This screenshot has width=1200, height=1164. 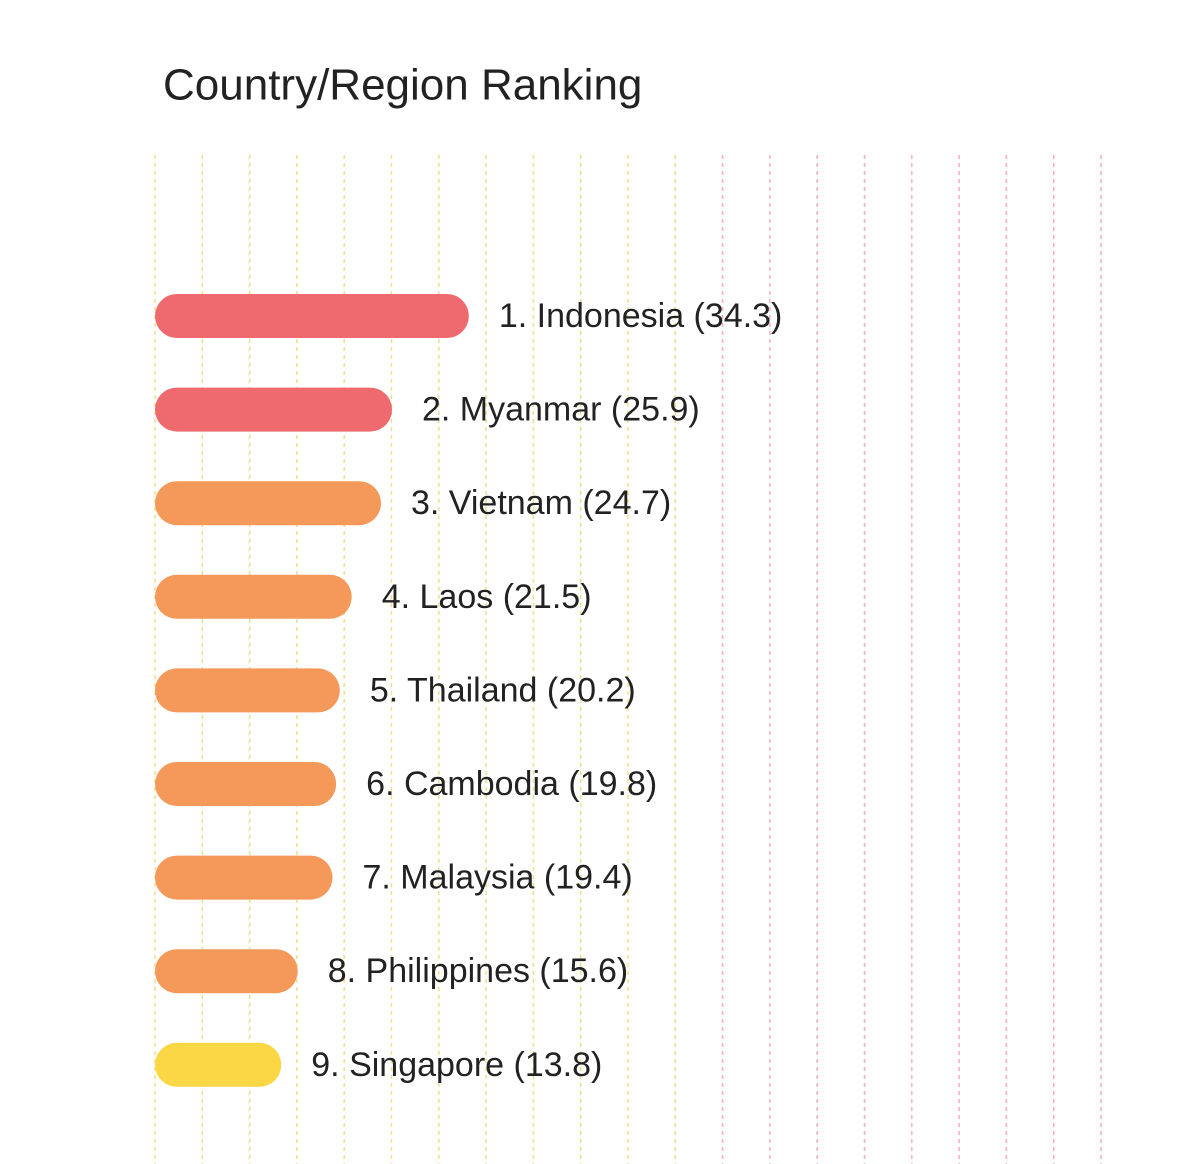 I want to click on bar-label: 5. Thailand (20.2), so click(x=503, y=690).